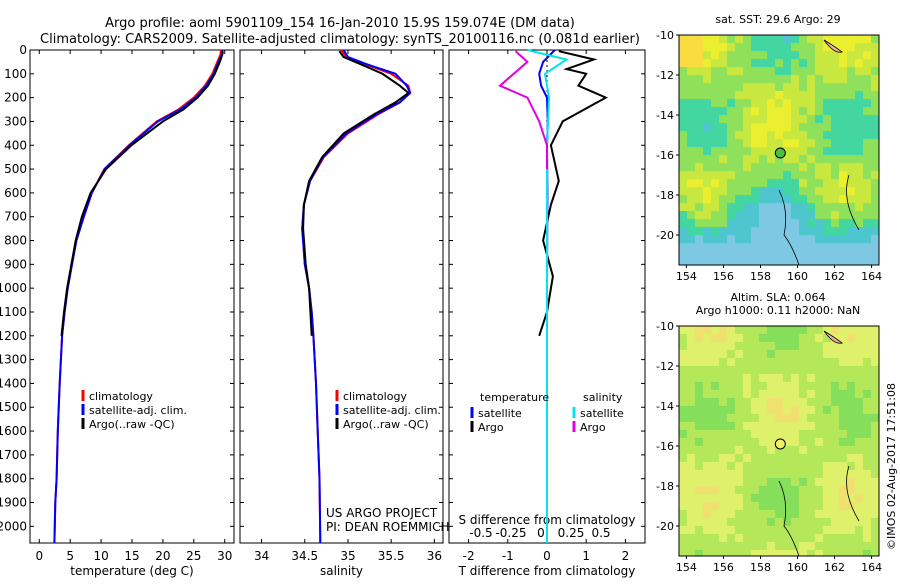 This screenshot has width=900, height=584. What do you see at coordinates (510, 533) in the screenshot?
I see `salinity-diff-tick-label: -0.25` at bounding box center [510, 533].